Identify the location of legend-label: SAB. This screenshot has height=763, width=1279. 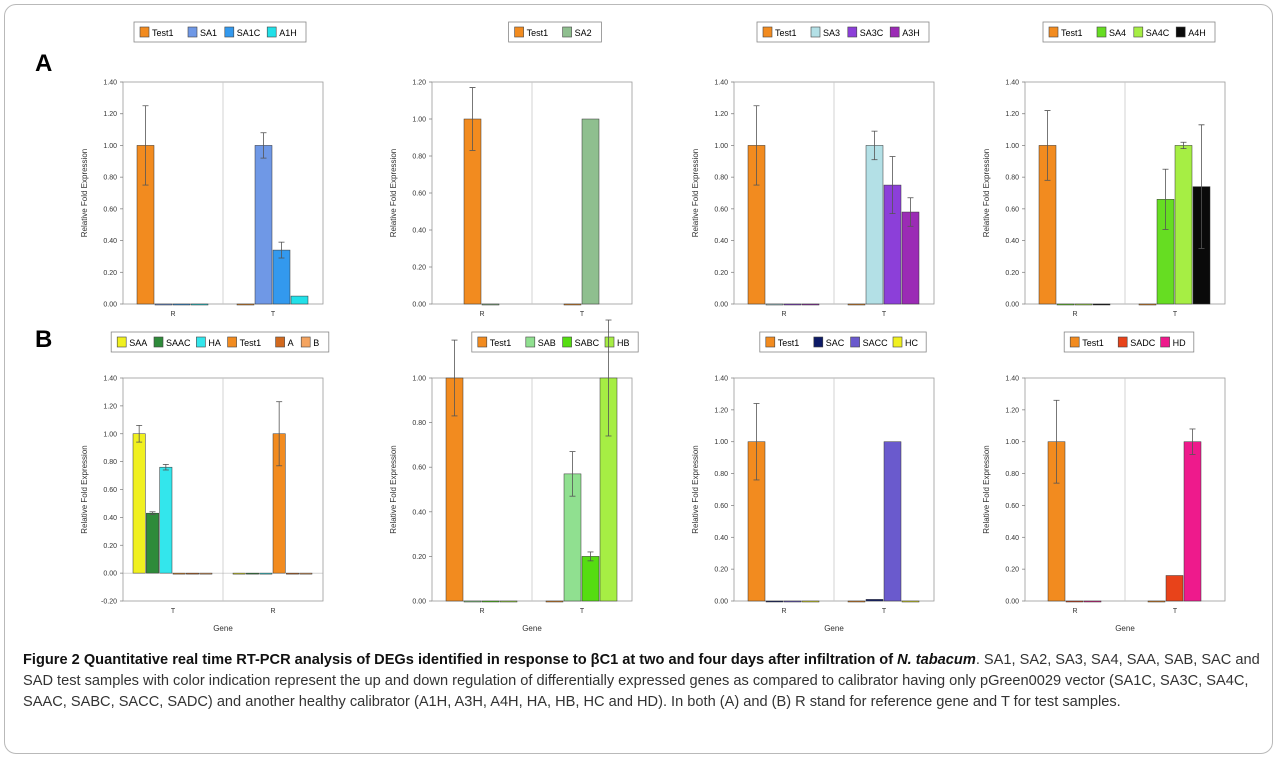
(547, 343).